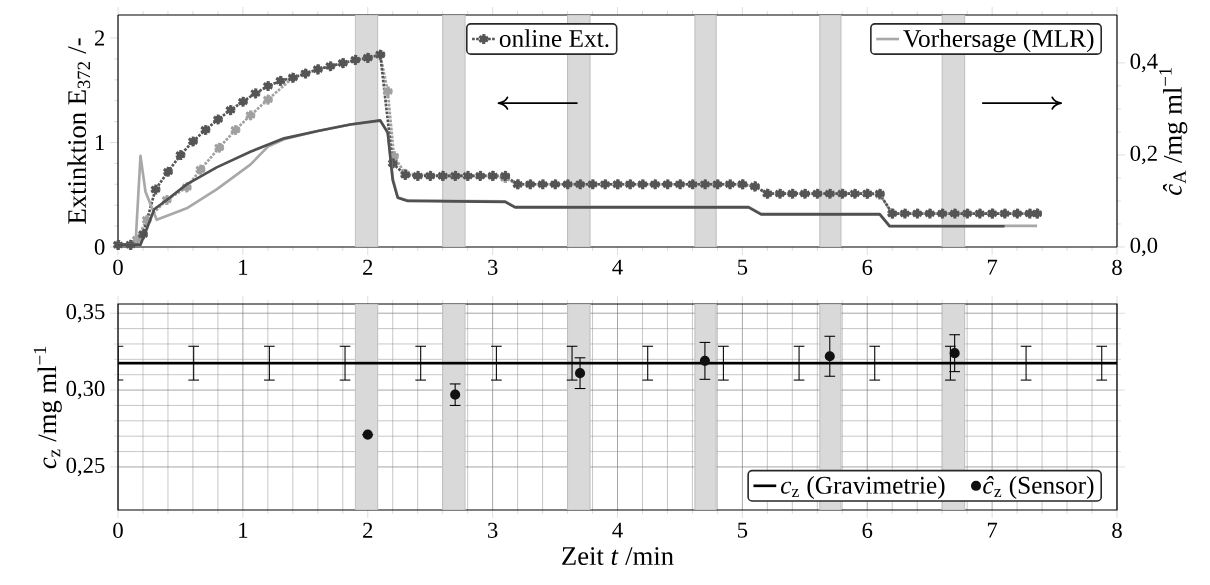 Image resolution: width=1210 pixels, height=585 pixels. Describe the element at coordinates (1144, 247) in the screenshot. I see `y2-tick-label: 0,0` at that location.